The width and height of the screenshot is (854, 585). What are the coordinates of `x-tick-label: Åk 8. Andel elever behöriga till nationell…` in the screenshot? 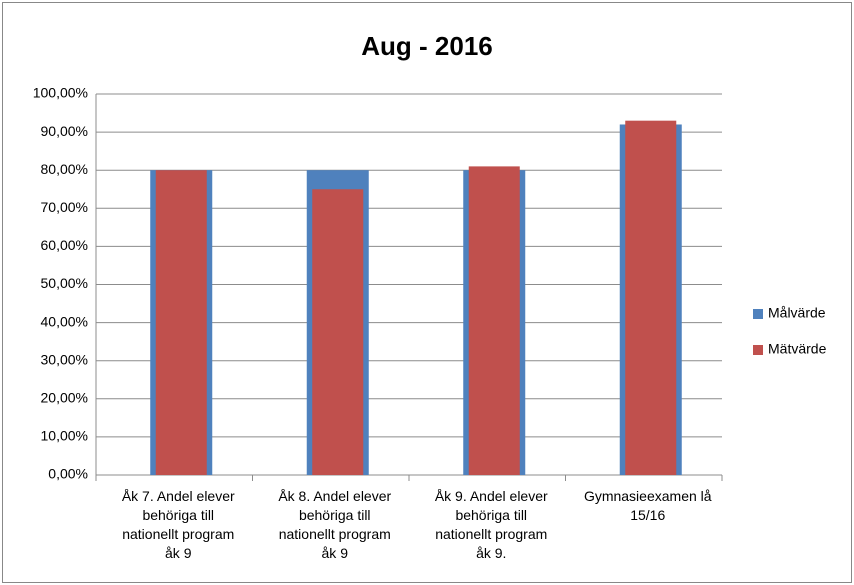 It's located at (334, 524).